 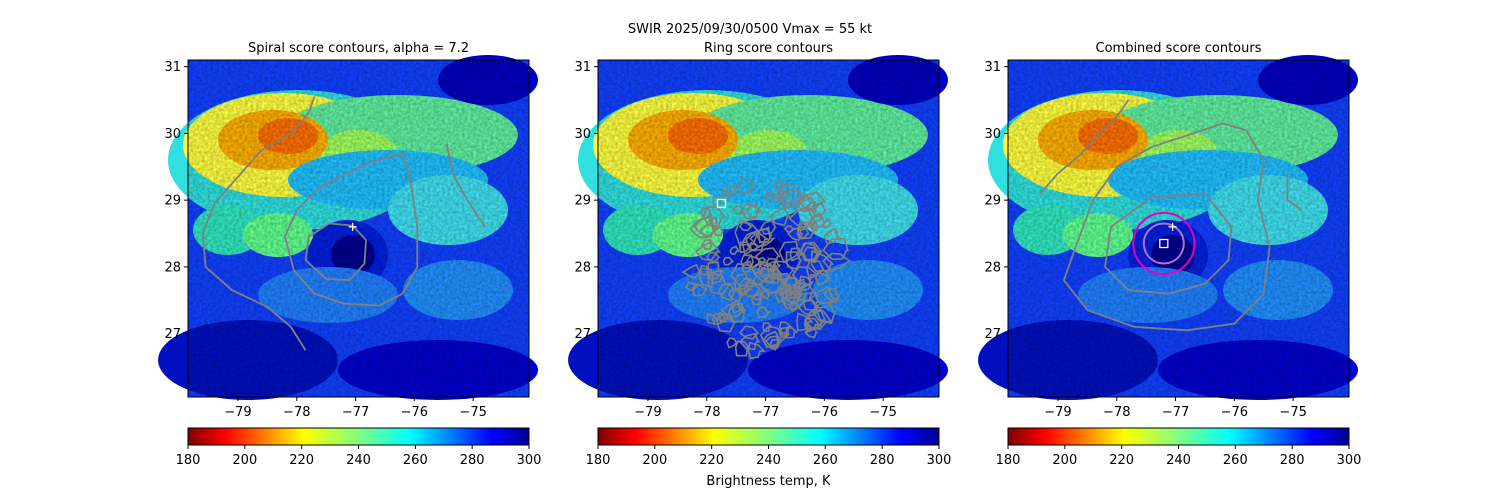 I want to click on colorbar-tick-label: 300, so click(x=529, y=460).